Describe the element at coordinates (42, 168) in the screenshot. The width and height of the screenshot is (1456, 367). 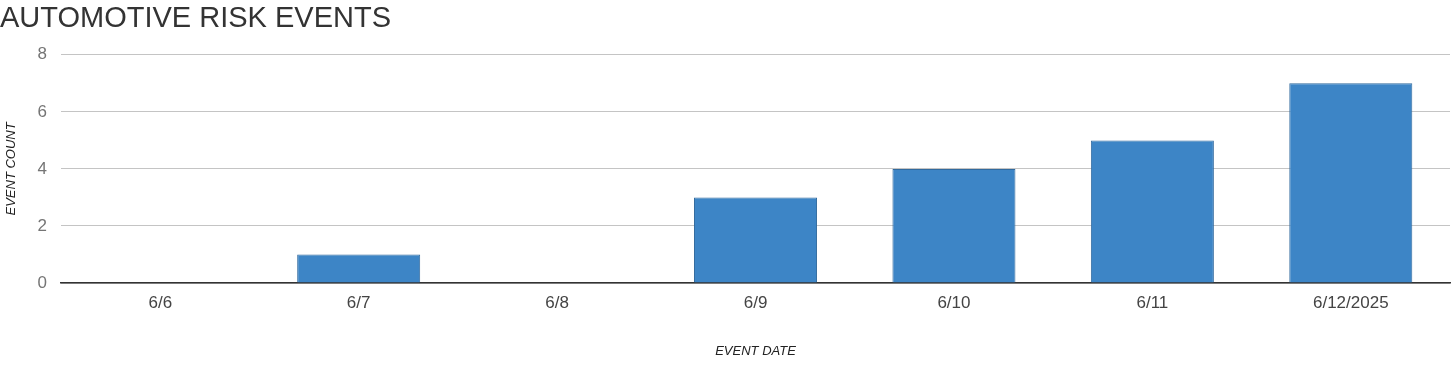
I see `y-tick-label: 4` at that location.